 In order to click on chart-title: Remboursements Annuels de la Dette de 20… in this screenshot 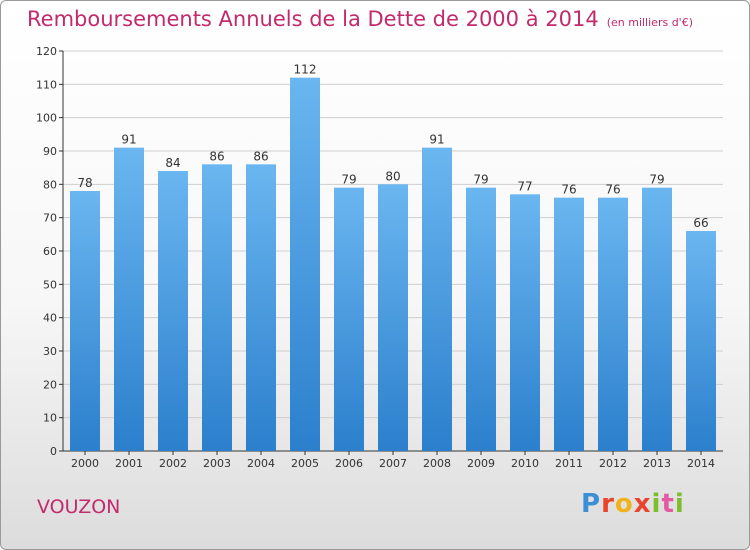, I will do `click(360, 19)`.